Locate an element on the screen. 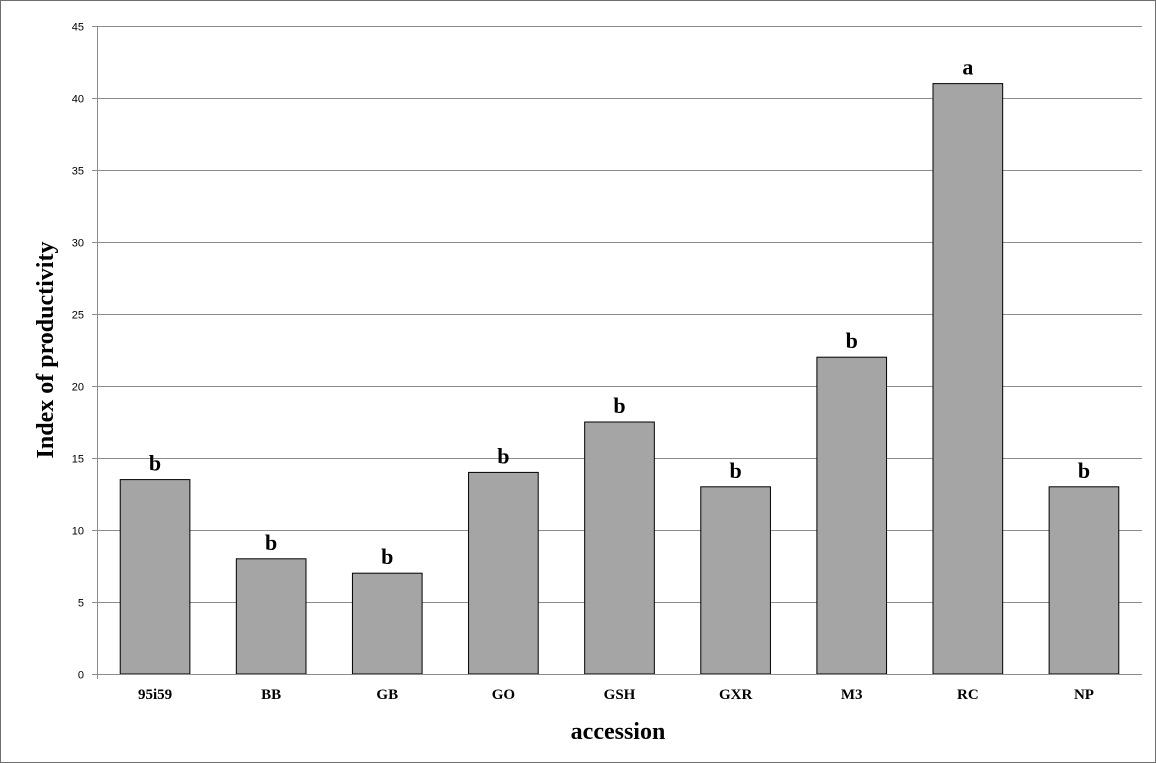 This screenshot has width=1156, height=763. y-tick-label: 15 is located at coordinates (78, 460).